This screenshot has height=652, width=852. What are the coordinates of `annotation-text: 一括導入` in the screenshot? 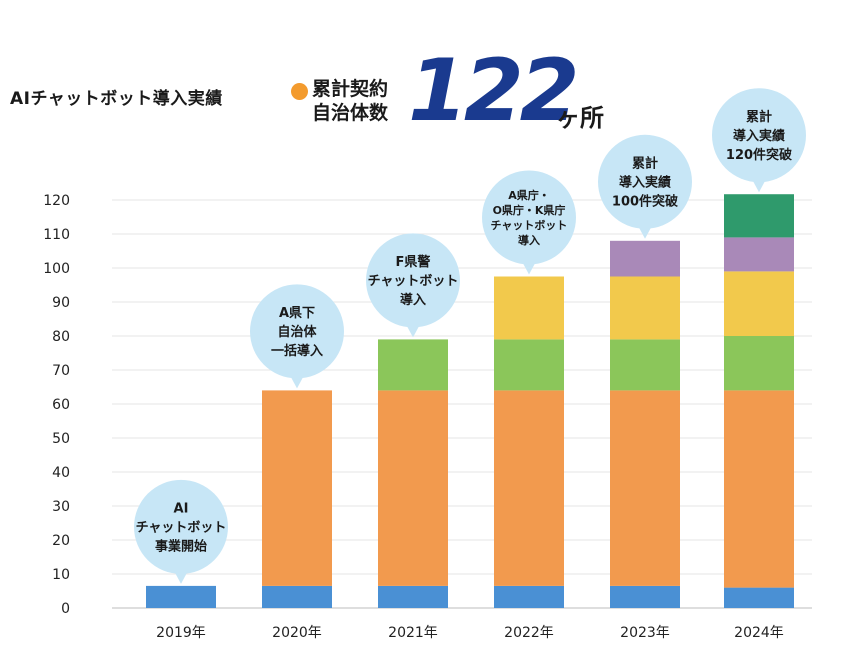 It's located at (297, 351).